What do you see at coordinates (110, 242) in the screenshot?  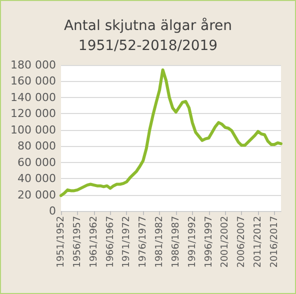 I see `x-tick-label: 1966/1967` at bounding box center [110, 242].